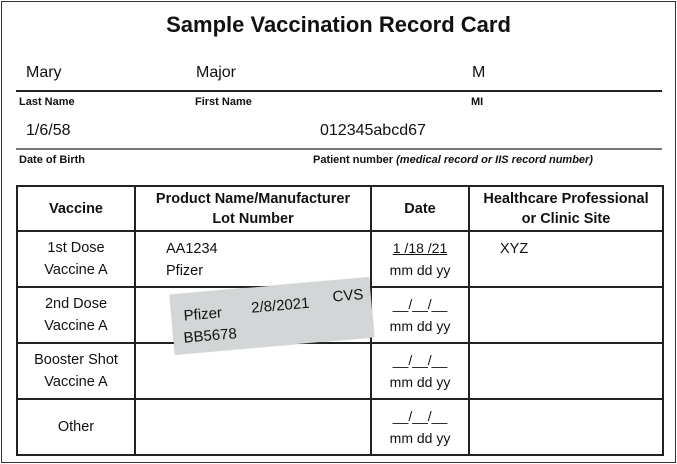 Image resolution: width=677 pixels, height=464 pixels. What do you see at coordinates (76, 371) in the screenshot?
I see `vaccine-cell: Booster Shot Vaccine A` at bounding box center [76, 371].